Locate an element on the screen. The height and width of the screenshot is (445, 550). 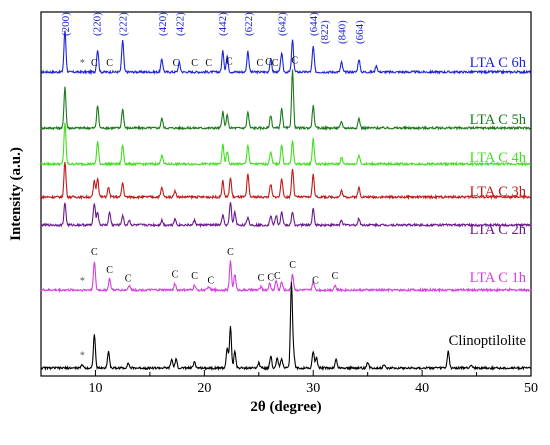
x-tick-label: 50 is located at coordinates (531, 388).